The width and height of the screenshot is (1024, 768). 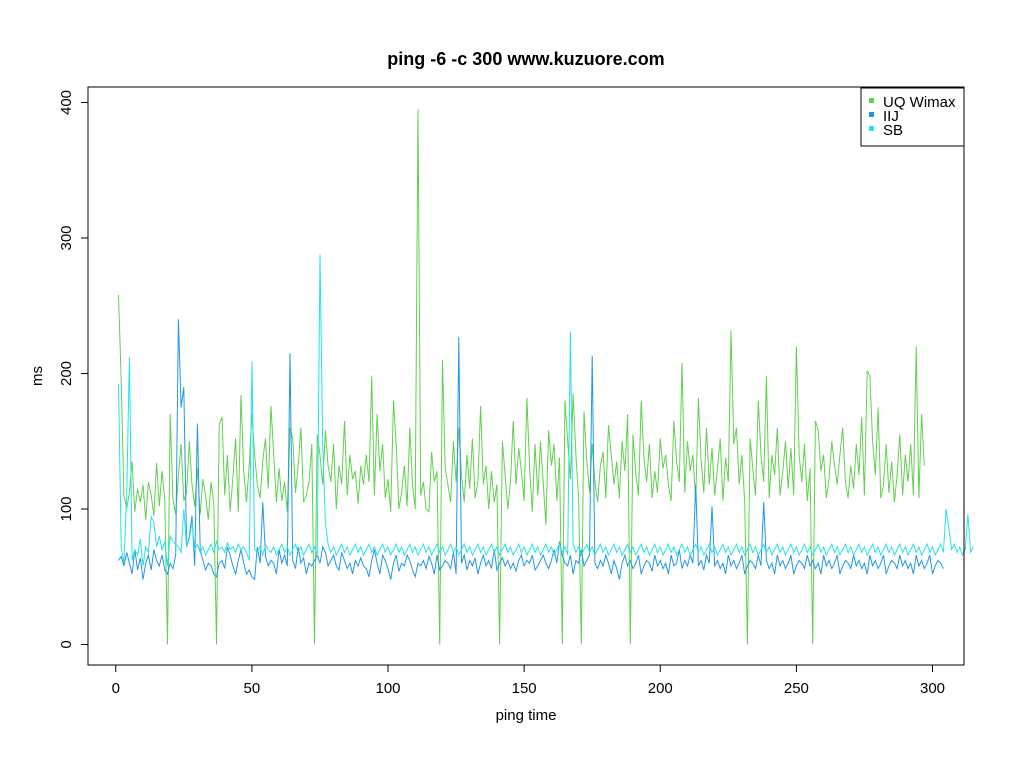 I want to click on x-tick-label: 0, so click(x=116, y=688).